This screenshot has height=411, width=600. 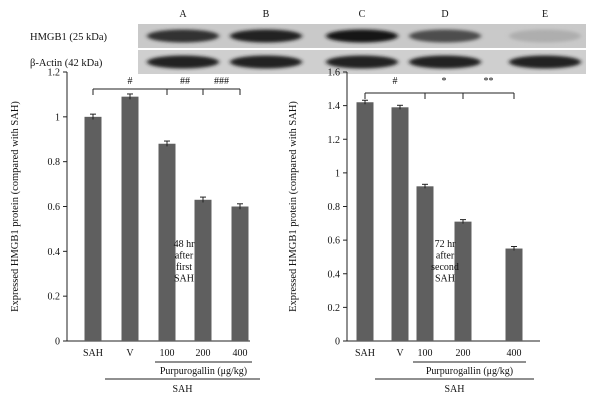 What do you see at coordinates (362, 14) in the screenshot?
I see `blot-lane-label: C` at bounding box center [362, 14].